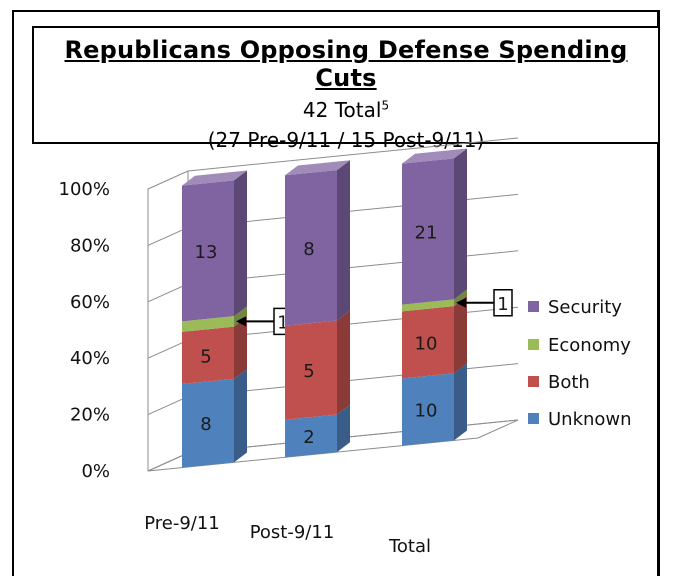 This screenshot has height=582, width=676. What do you see at coordinates (342, 110) in the screenshot?
I see `subtitle-total: 42 Total` at bounding box center [342, 110].